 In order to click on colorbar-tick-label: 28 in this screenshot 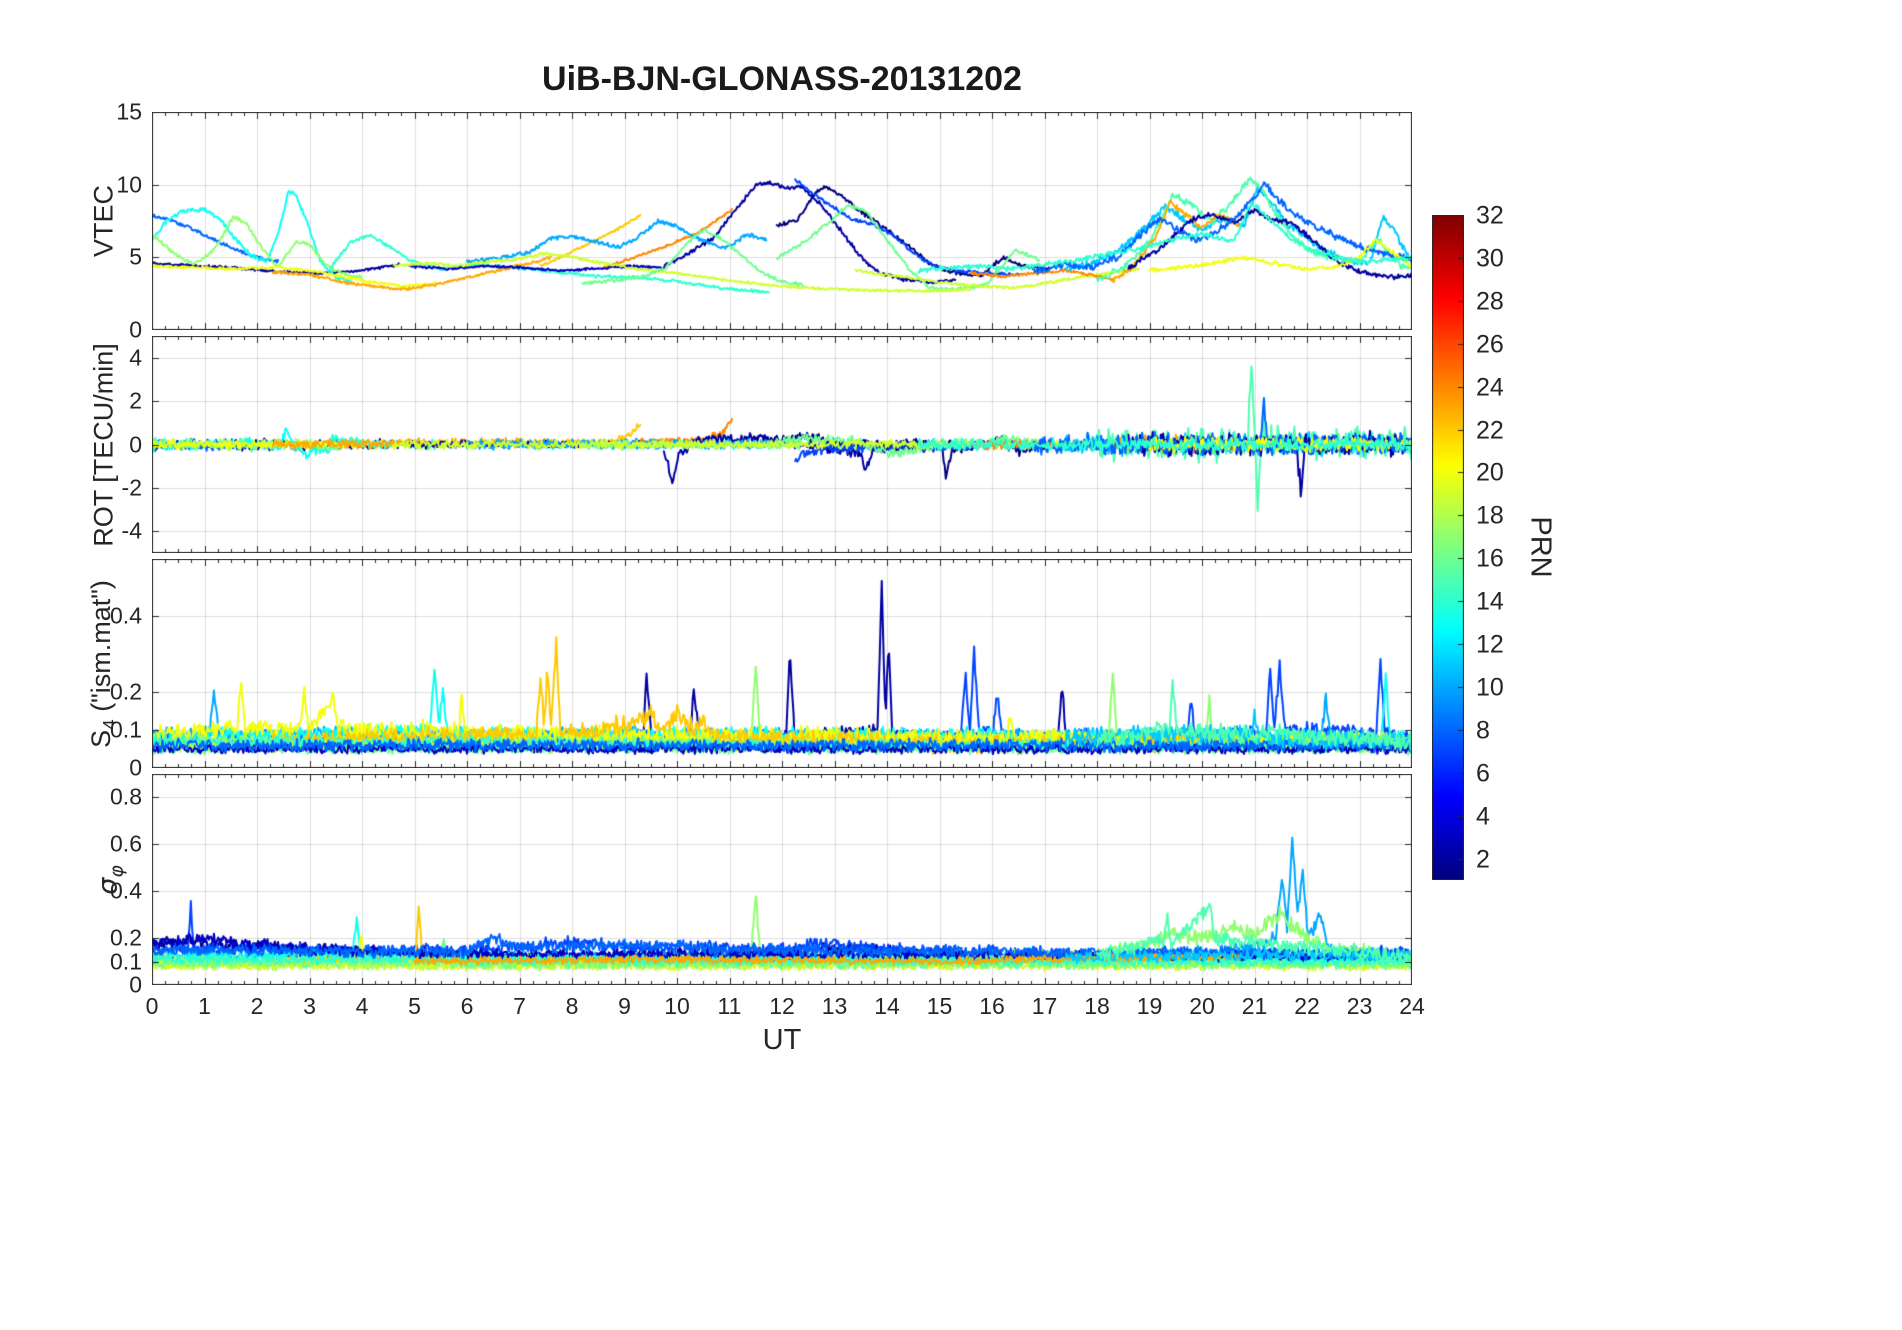, I will do `click(1490, 301)`.